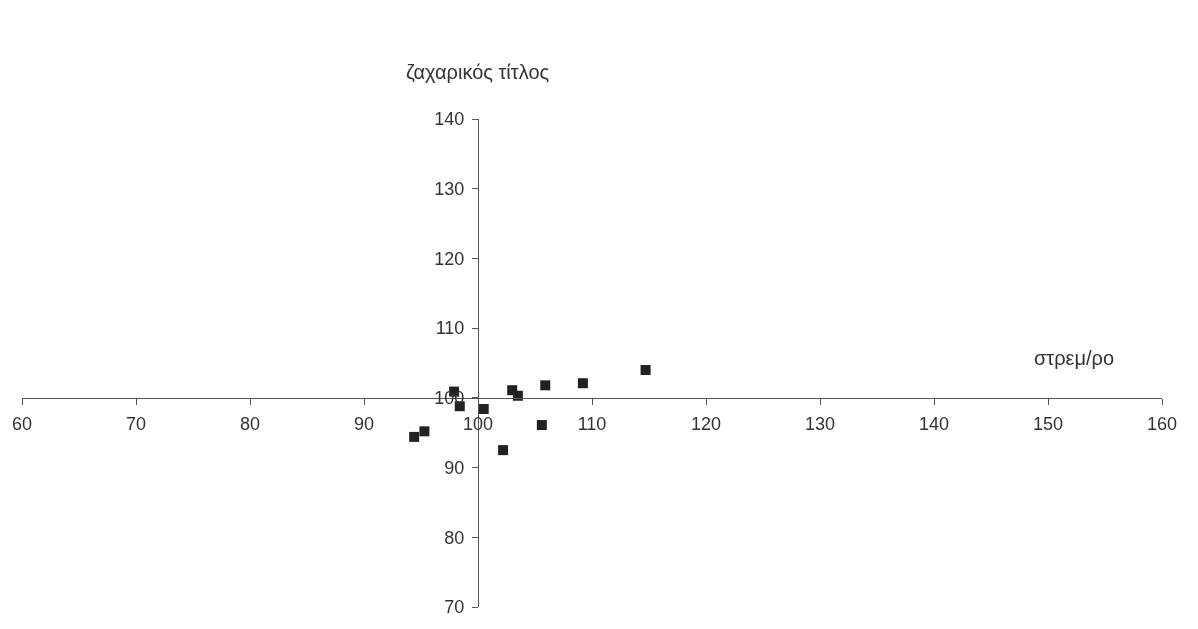 The width and height of the screenshot is (1198, 629). I want to click on y-tick-label: 140, so click(449, 119).